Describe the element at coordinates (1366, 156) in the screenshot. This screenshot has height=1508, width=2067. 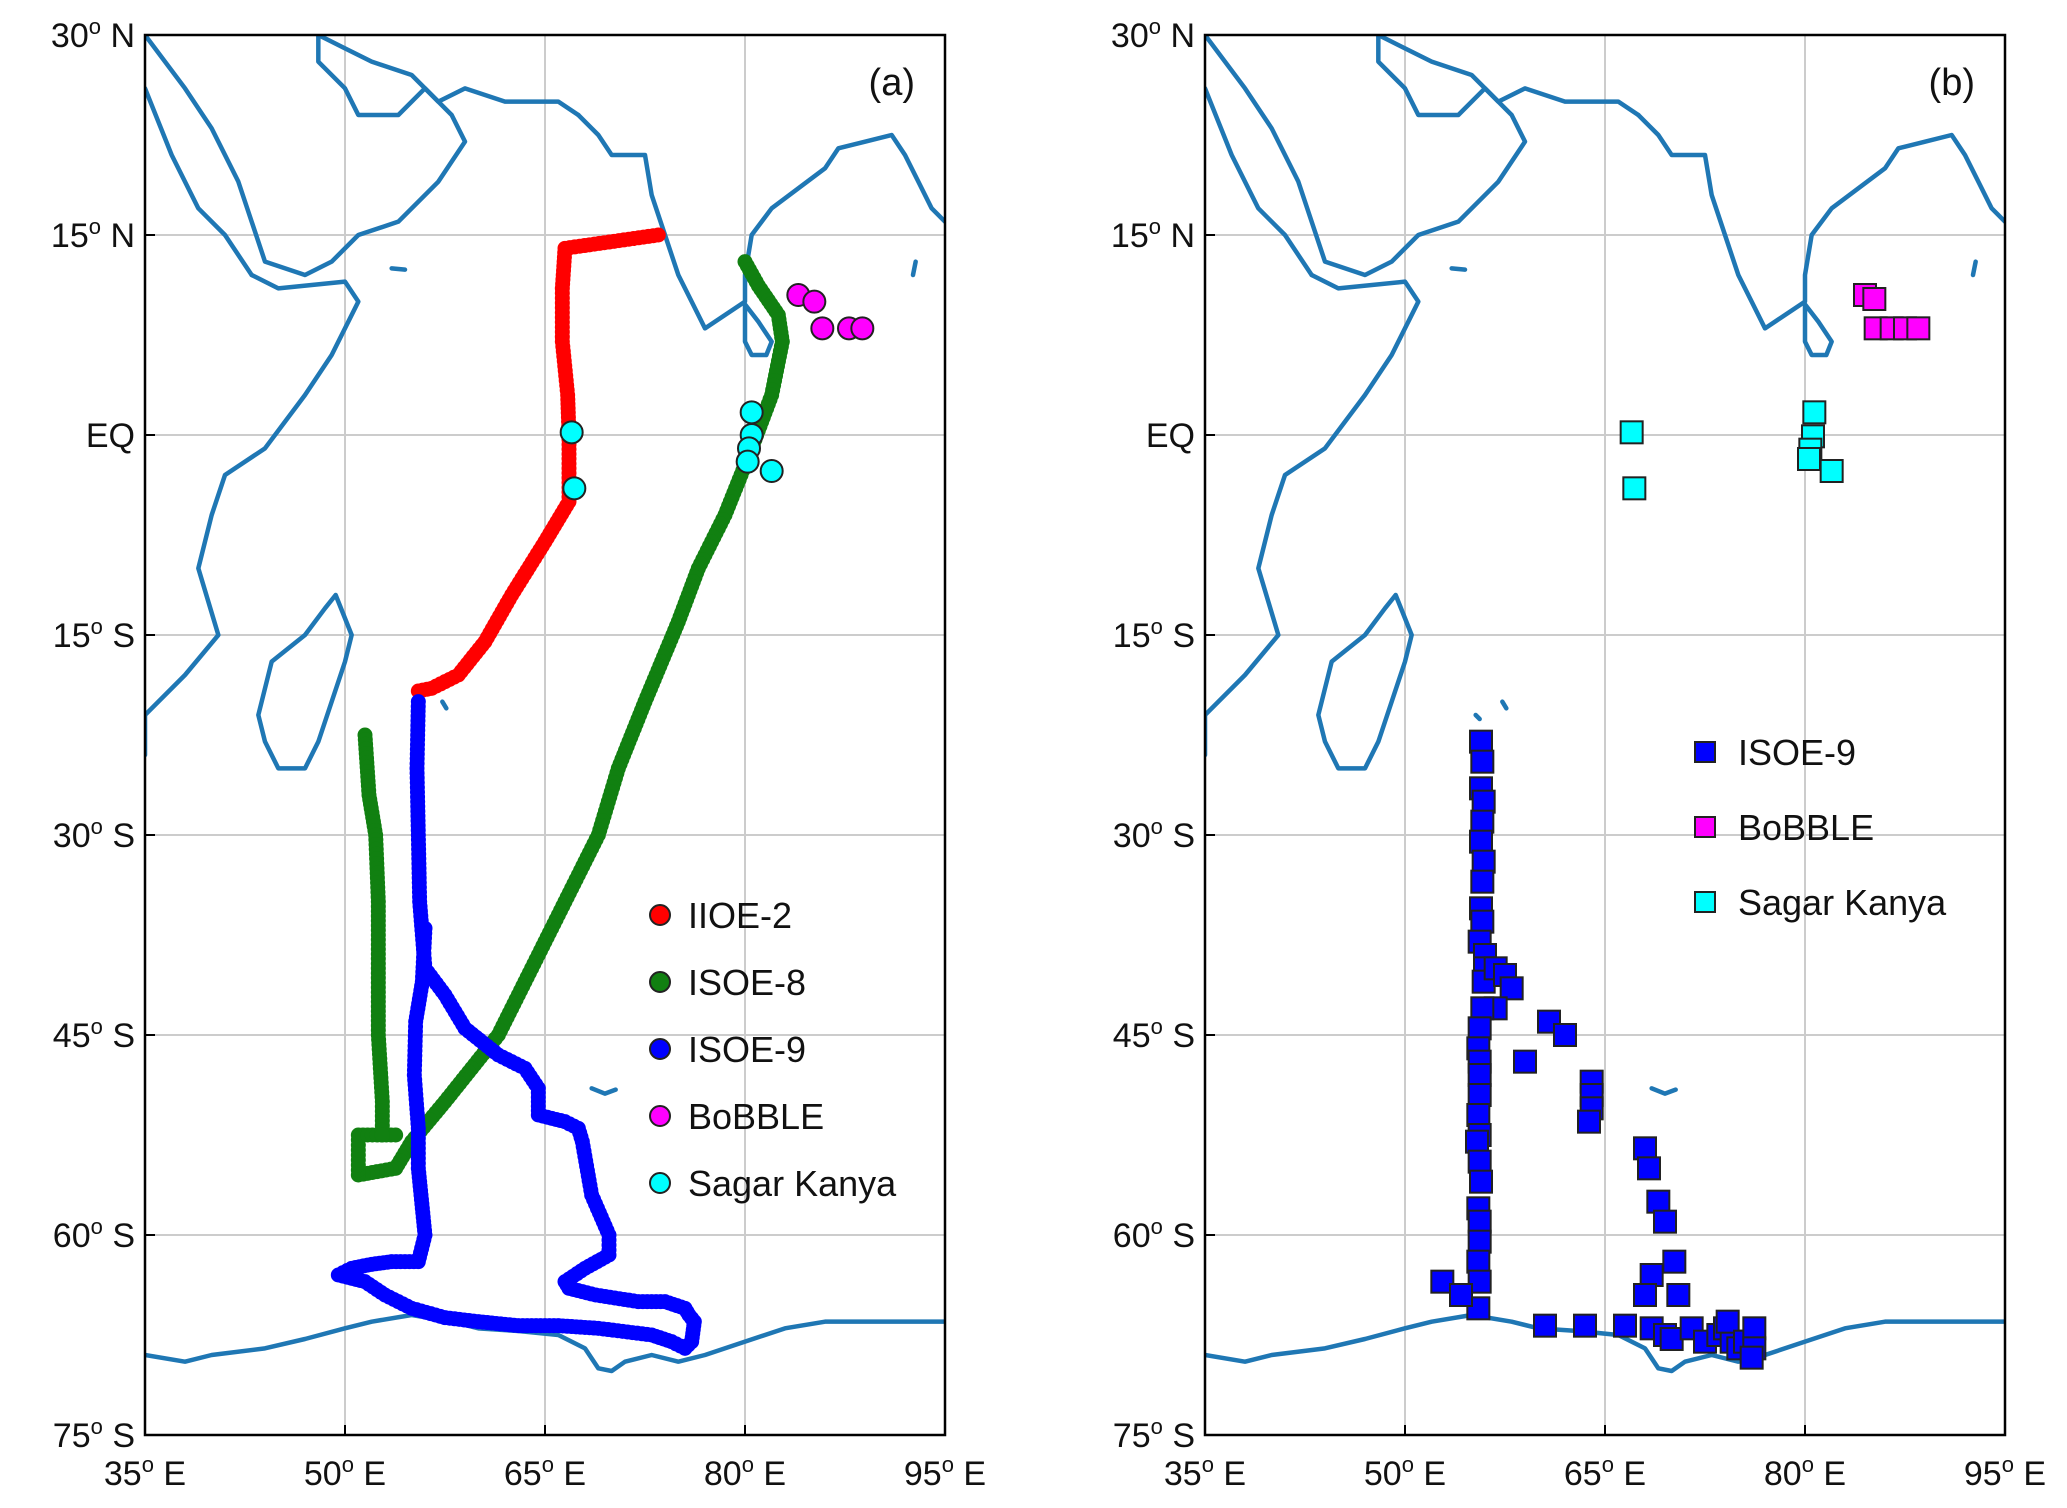
I see `arabia-africa-coast` at that location.